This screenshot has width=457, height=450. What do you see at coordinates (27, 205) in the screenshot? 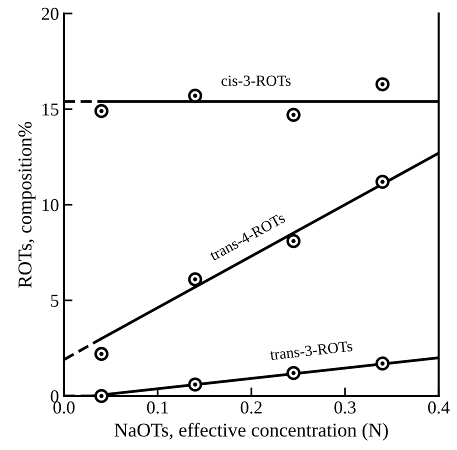
I see `y-axis-title: ROTs, composition%` at bounding box center [27, 205].